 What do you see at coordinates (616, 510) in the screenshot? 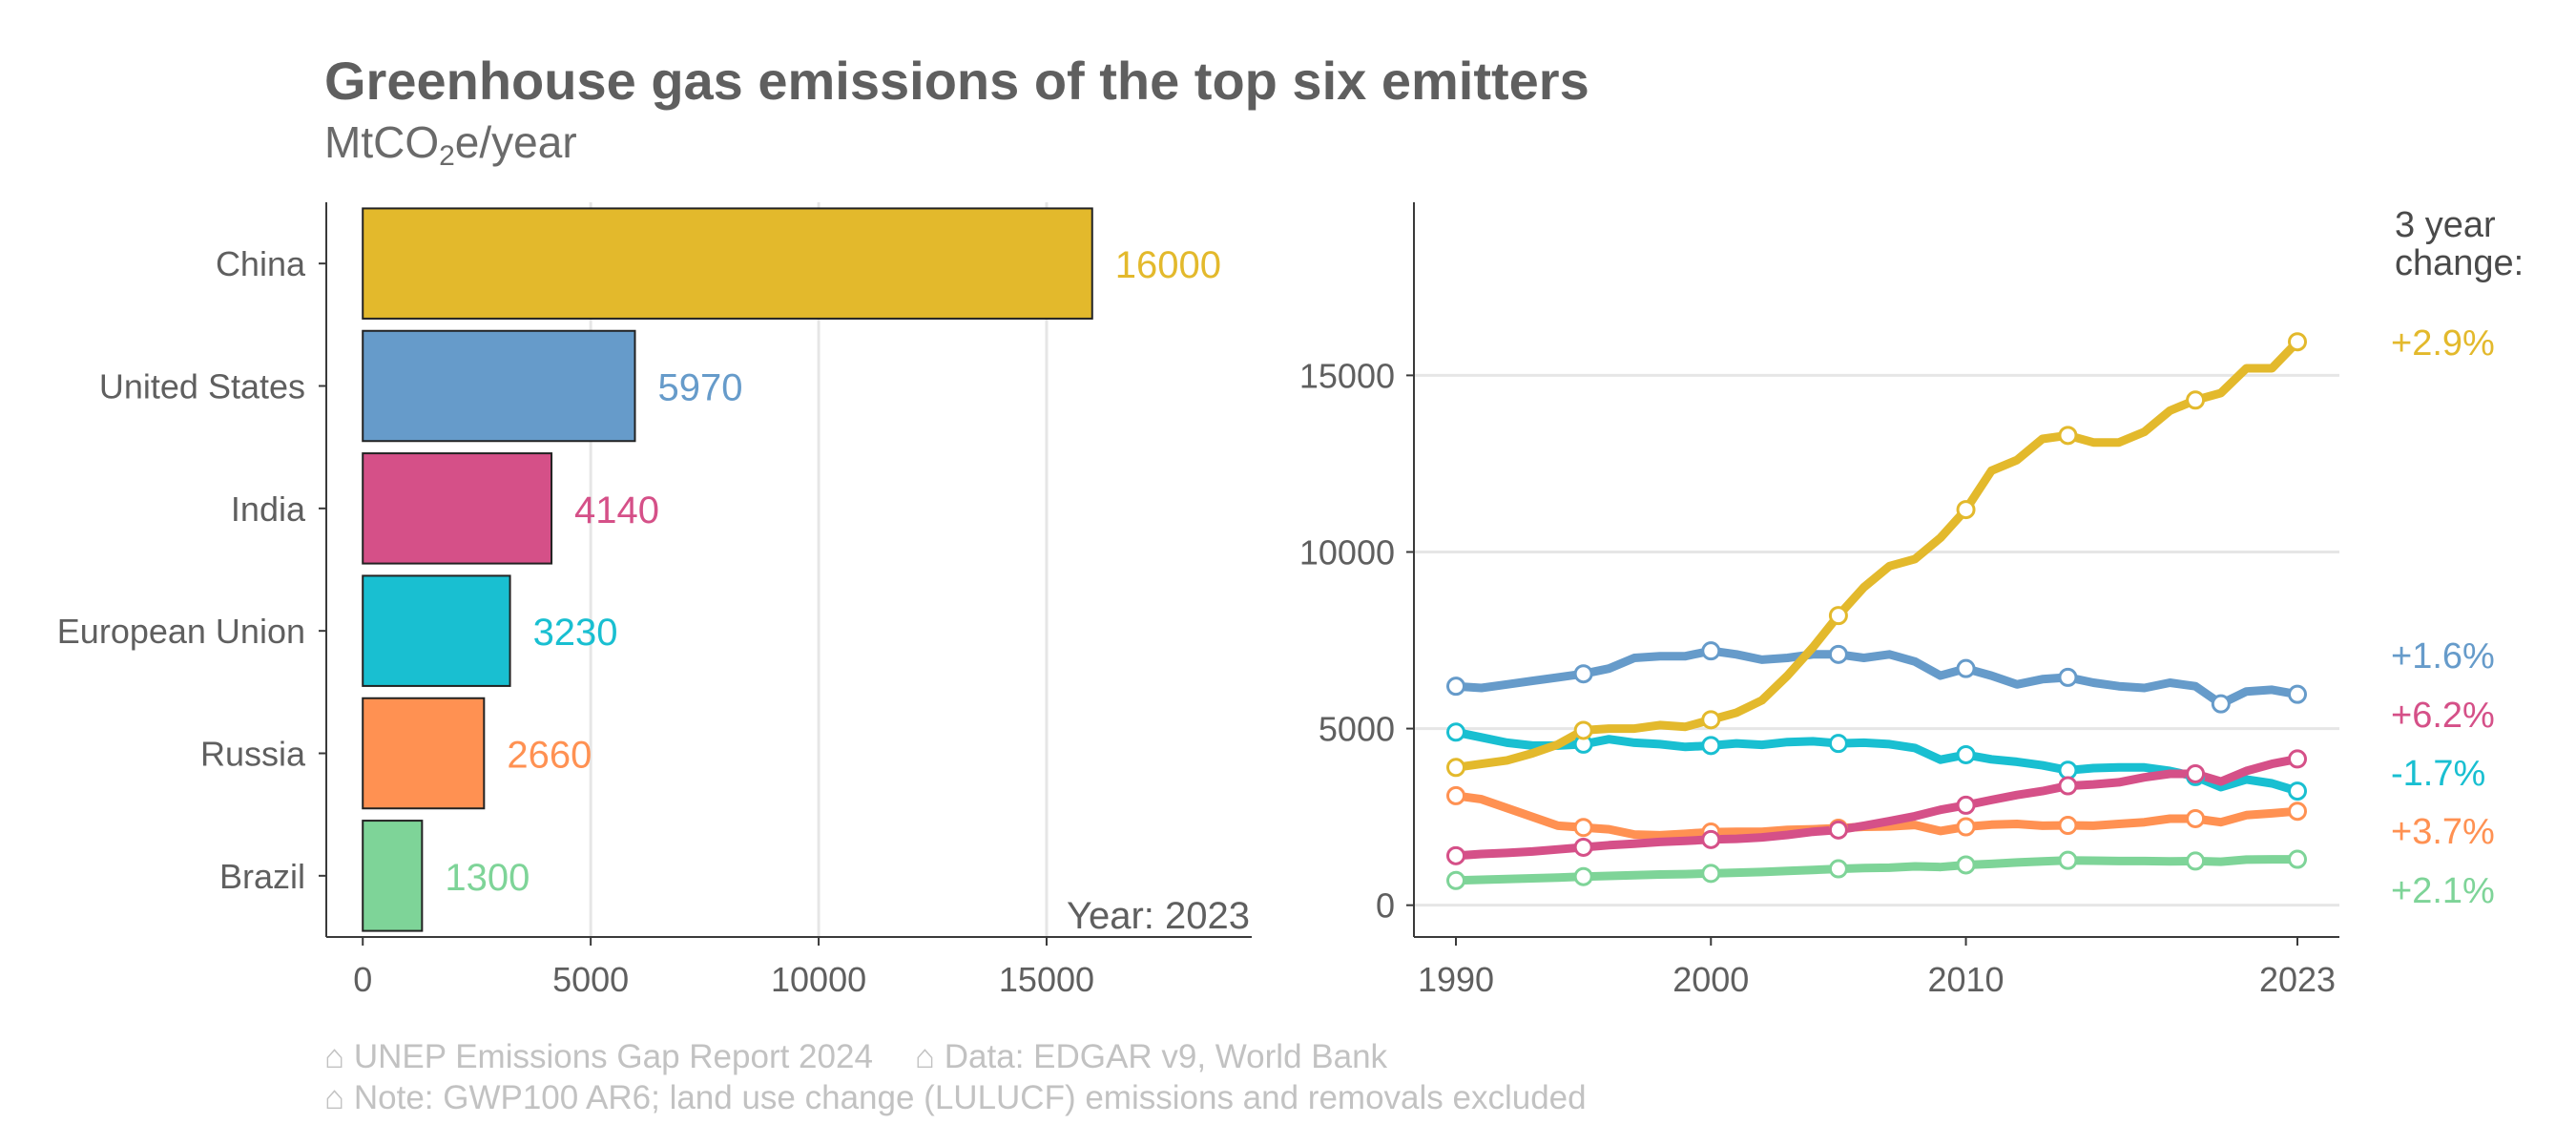
I see `bar-value-label-india: 4140` at bounding box center [616, 510].